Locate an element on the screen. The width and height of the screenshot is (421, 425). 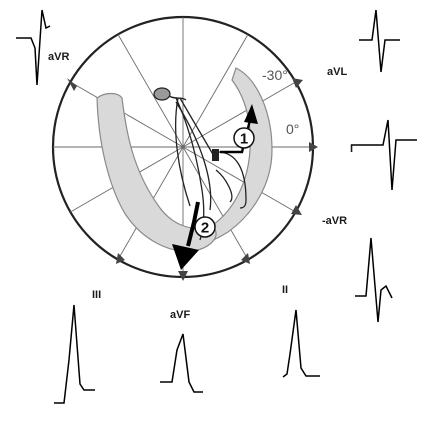
ecg-trace-II is located at coordinates (301, 343).